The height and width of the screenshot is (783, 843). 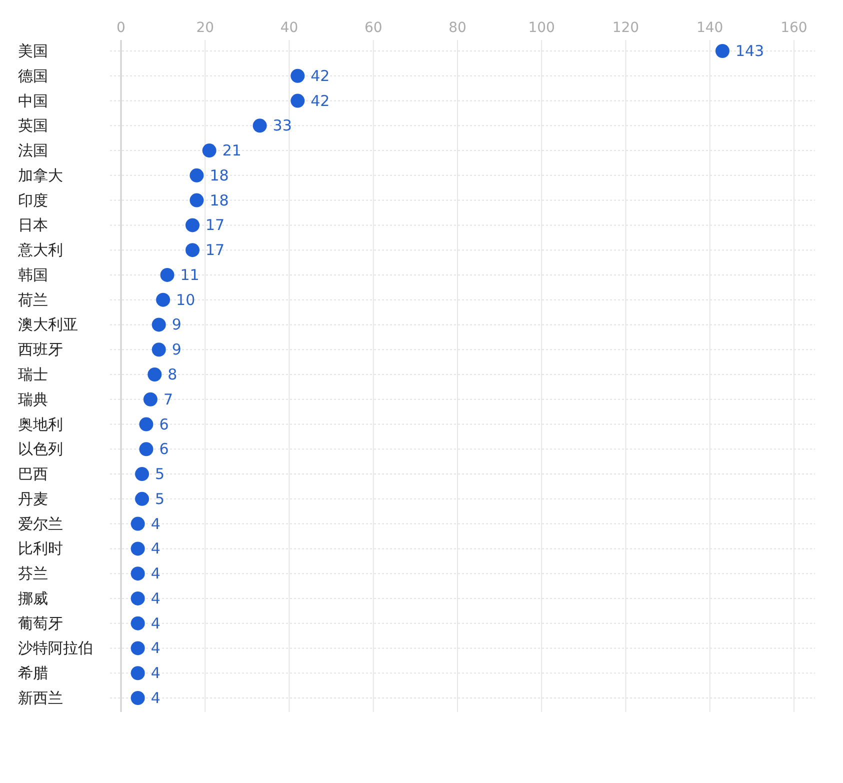 What do you see at coordinates (33, 375) in the screenshot?
I see `y-tick-label: 瑞士` at bounding box center [33, 375].